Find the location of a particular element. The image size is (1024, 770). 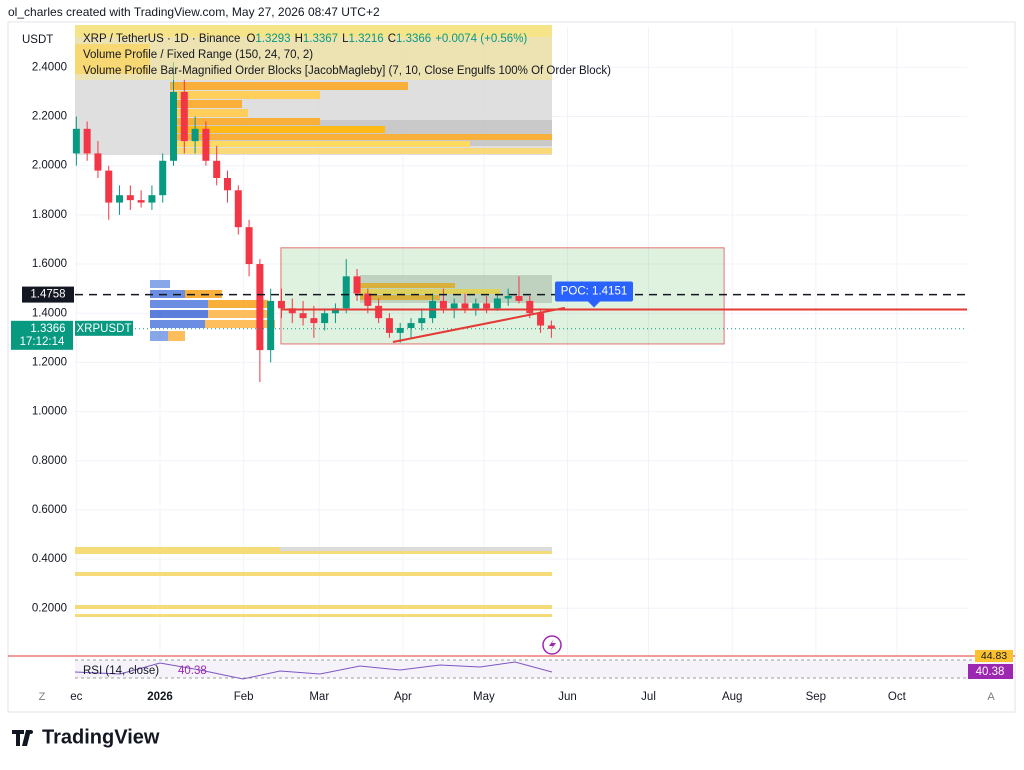

poc-tag-pointer is located at coordinates (594, 304).